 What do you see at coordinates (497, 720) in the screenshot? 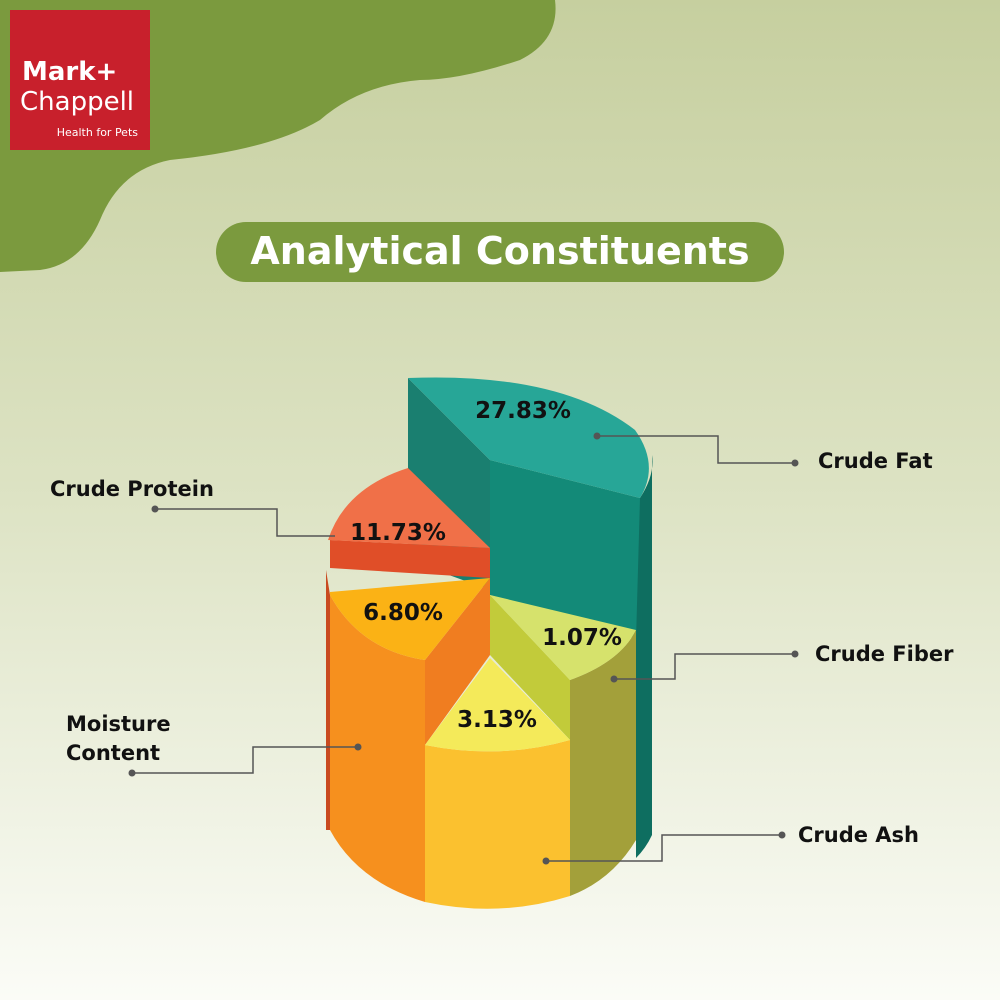
I see `value-label: 3.13%` at bounding box center [497, 720].